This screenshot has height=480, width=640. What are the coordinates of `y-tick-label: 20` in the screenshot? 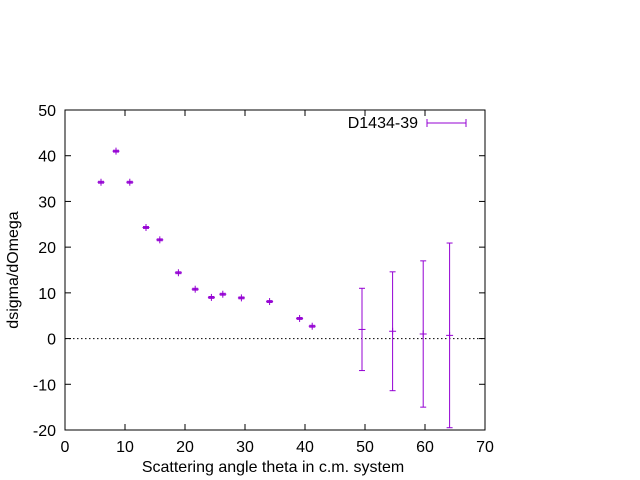 It's located at (47, 248).